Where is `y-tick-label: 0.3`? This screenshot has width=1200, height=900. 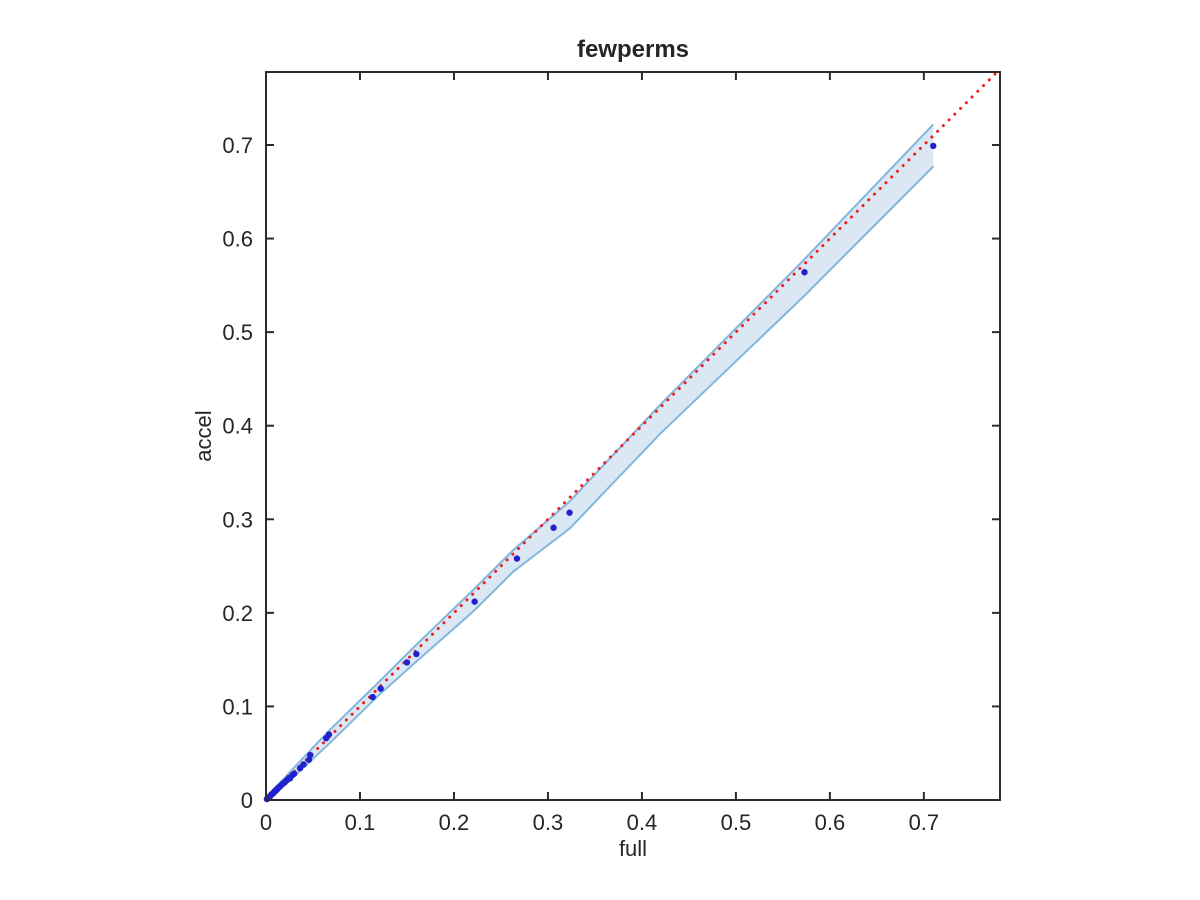 y-tick-label: 0.3 is located at coordinates (237, 519).